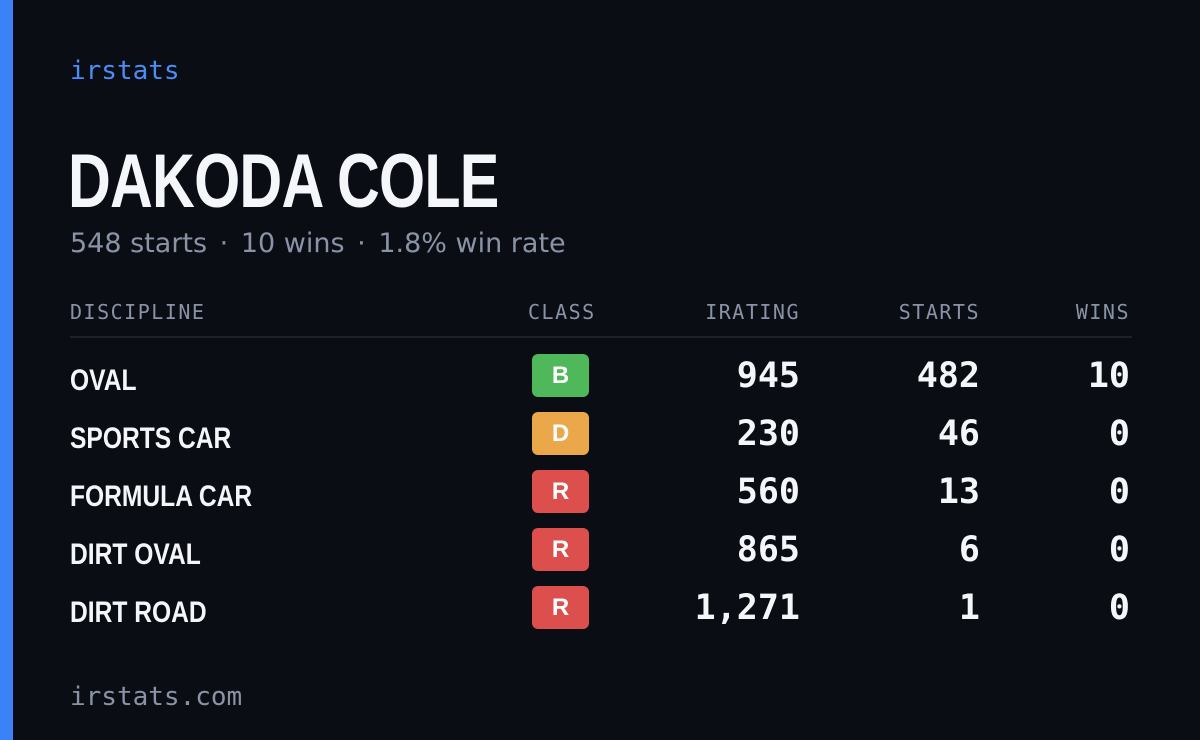  What do you see at coordinates (125, 71) in the screenshot?
I see `brand-logo: irstats` at bounding box center [125, 71].